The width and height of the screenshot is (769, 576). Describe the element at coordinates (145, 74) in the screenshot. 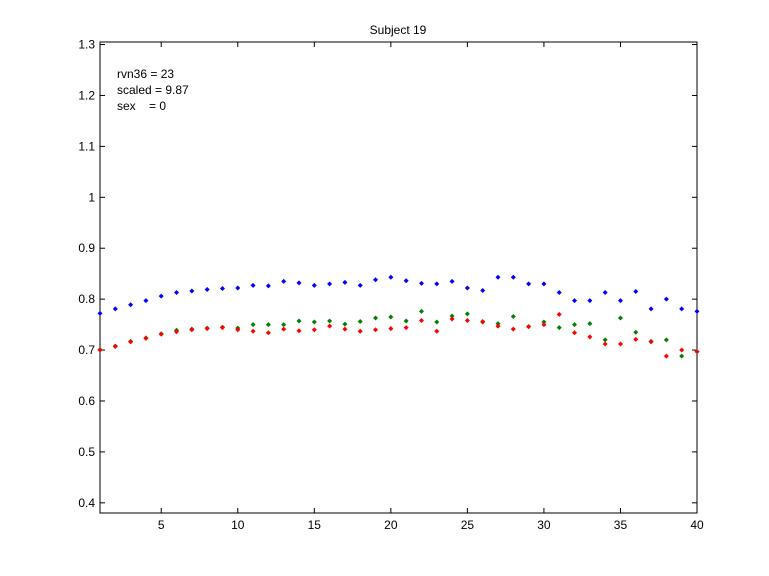

I see `annotation-rvn36: rvn36 = 23` at that location.